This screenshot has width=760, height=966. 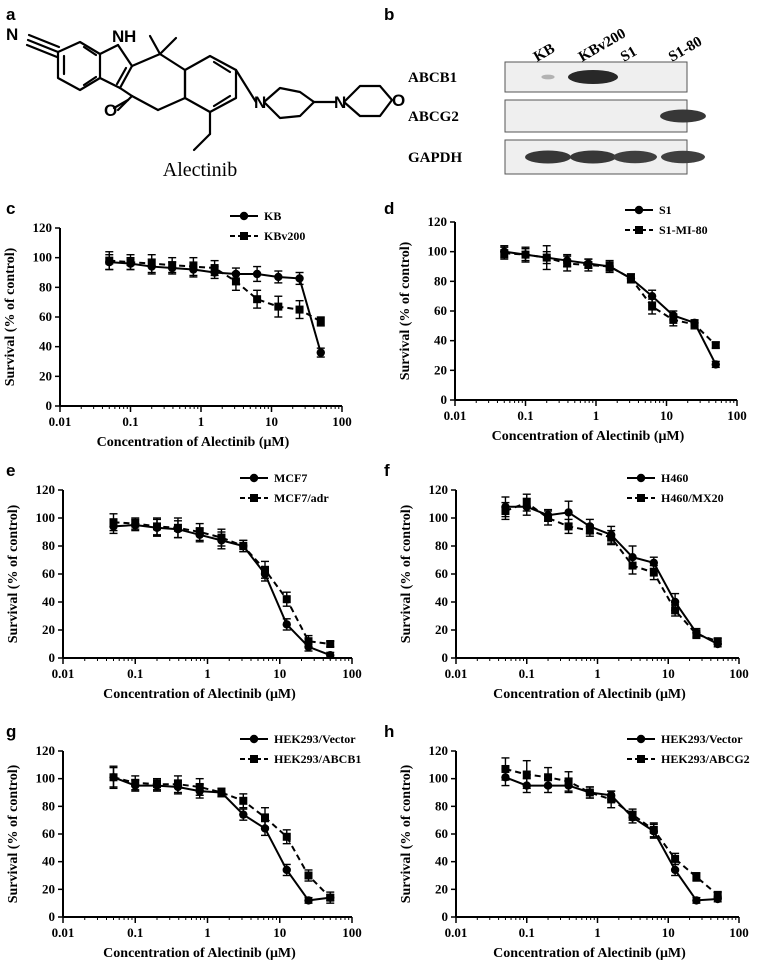 I want to click on legend-label: HEK293/Vector, so click(x=315, y=739).